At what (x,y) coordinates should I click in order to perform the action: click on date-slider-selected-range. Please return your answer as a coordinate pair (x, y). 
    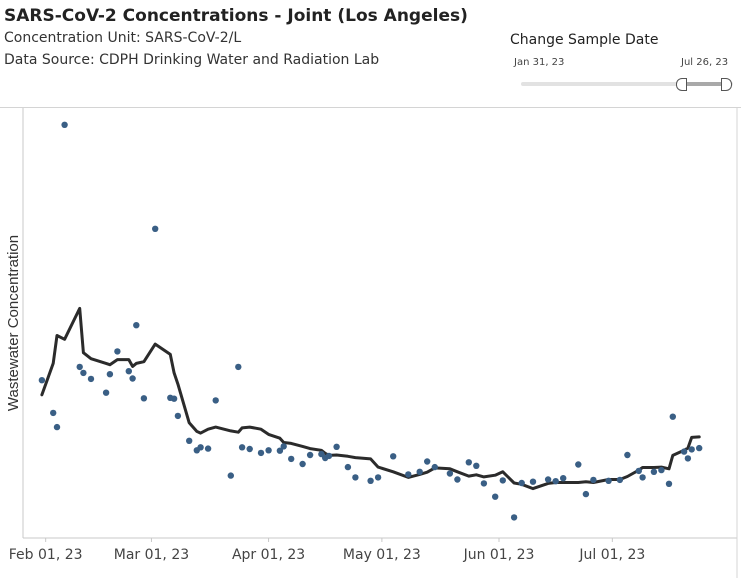
    Looking at the image, I should click on (705, 84).